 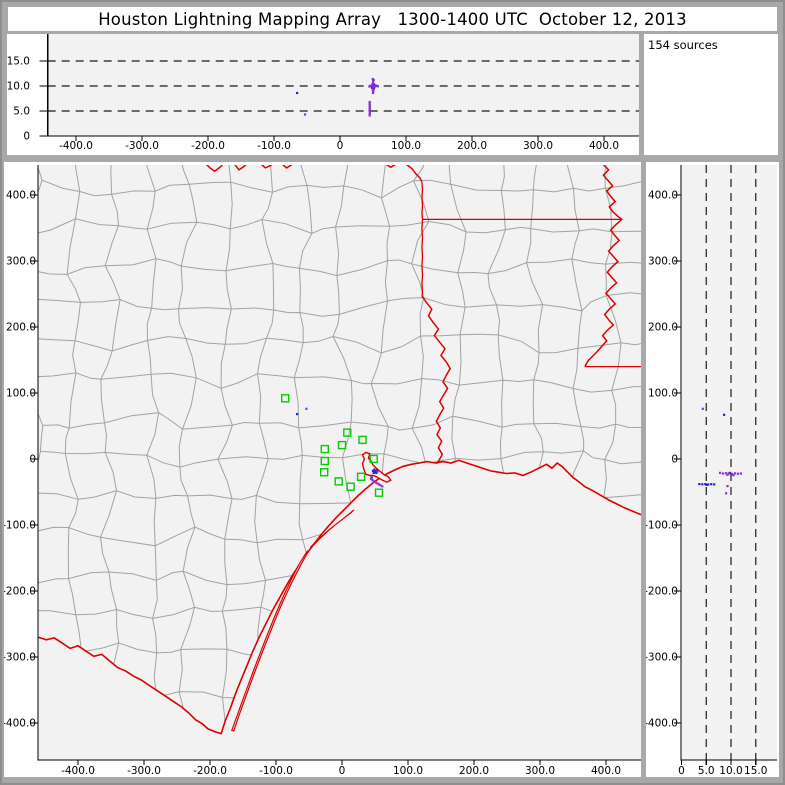 I want to click on y-tick-label: 200.0, so click(x=663, y=328).